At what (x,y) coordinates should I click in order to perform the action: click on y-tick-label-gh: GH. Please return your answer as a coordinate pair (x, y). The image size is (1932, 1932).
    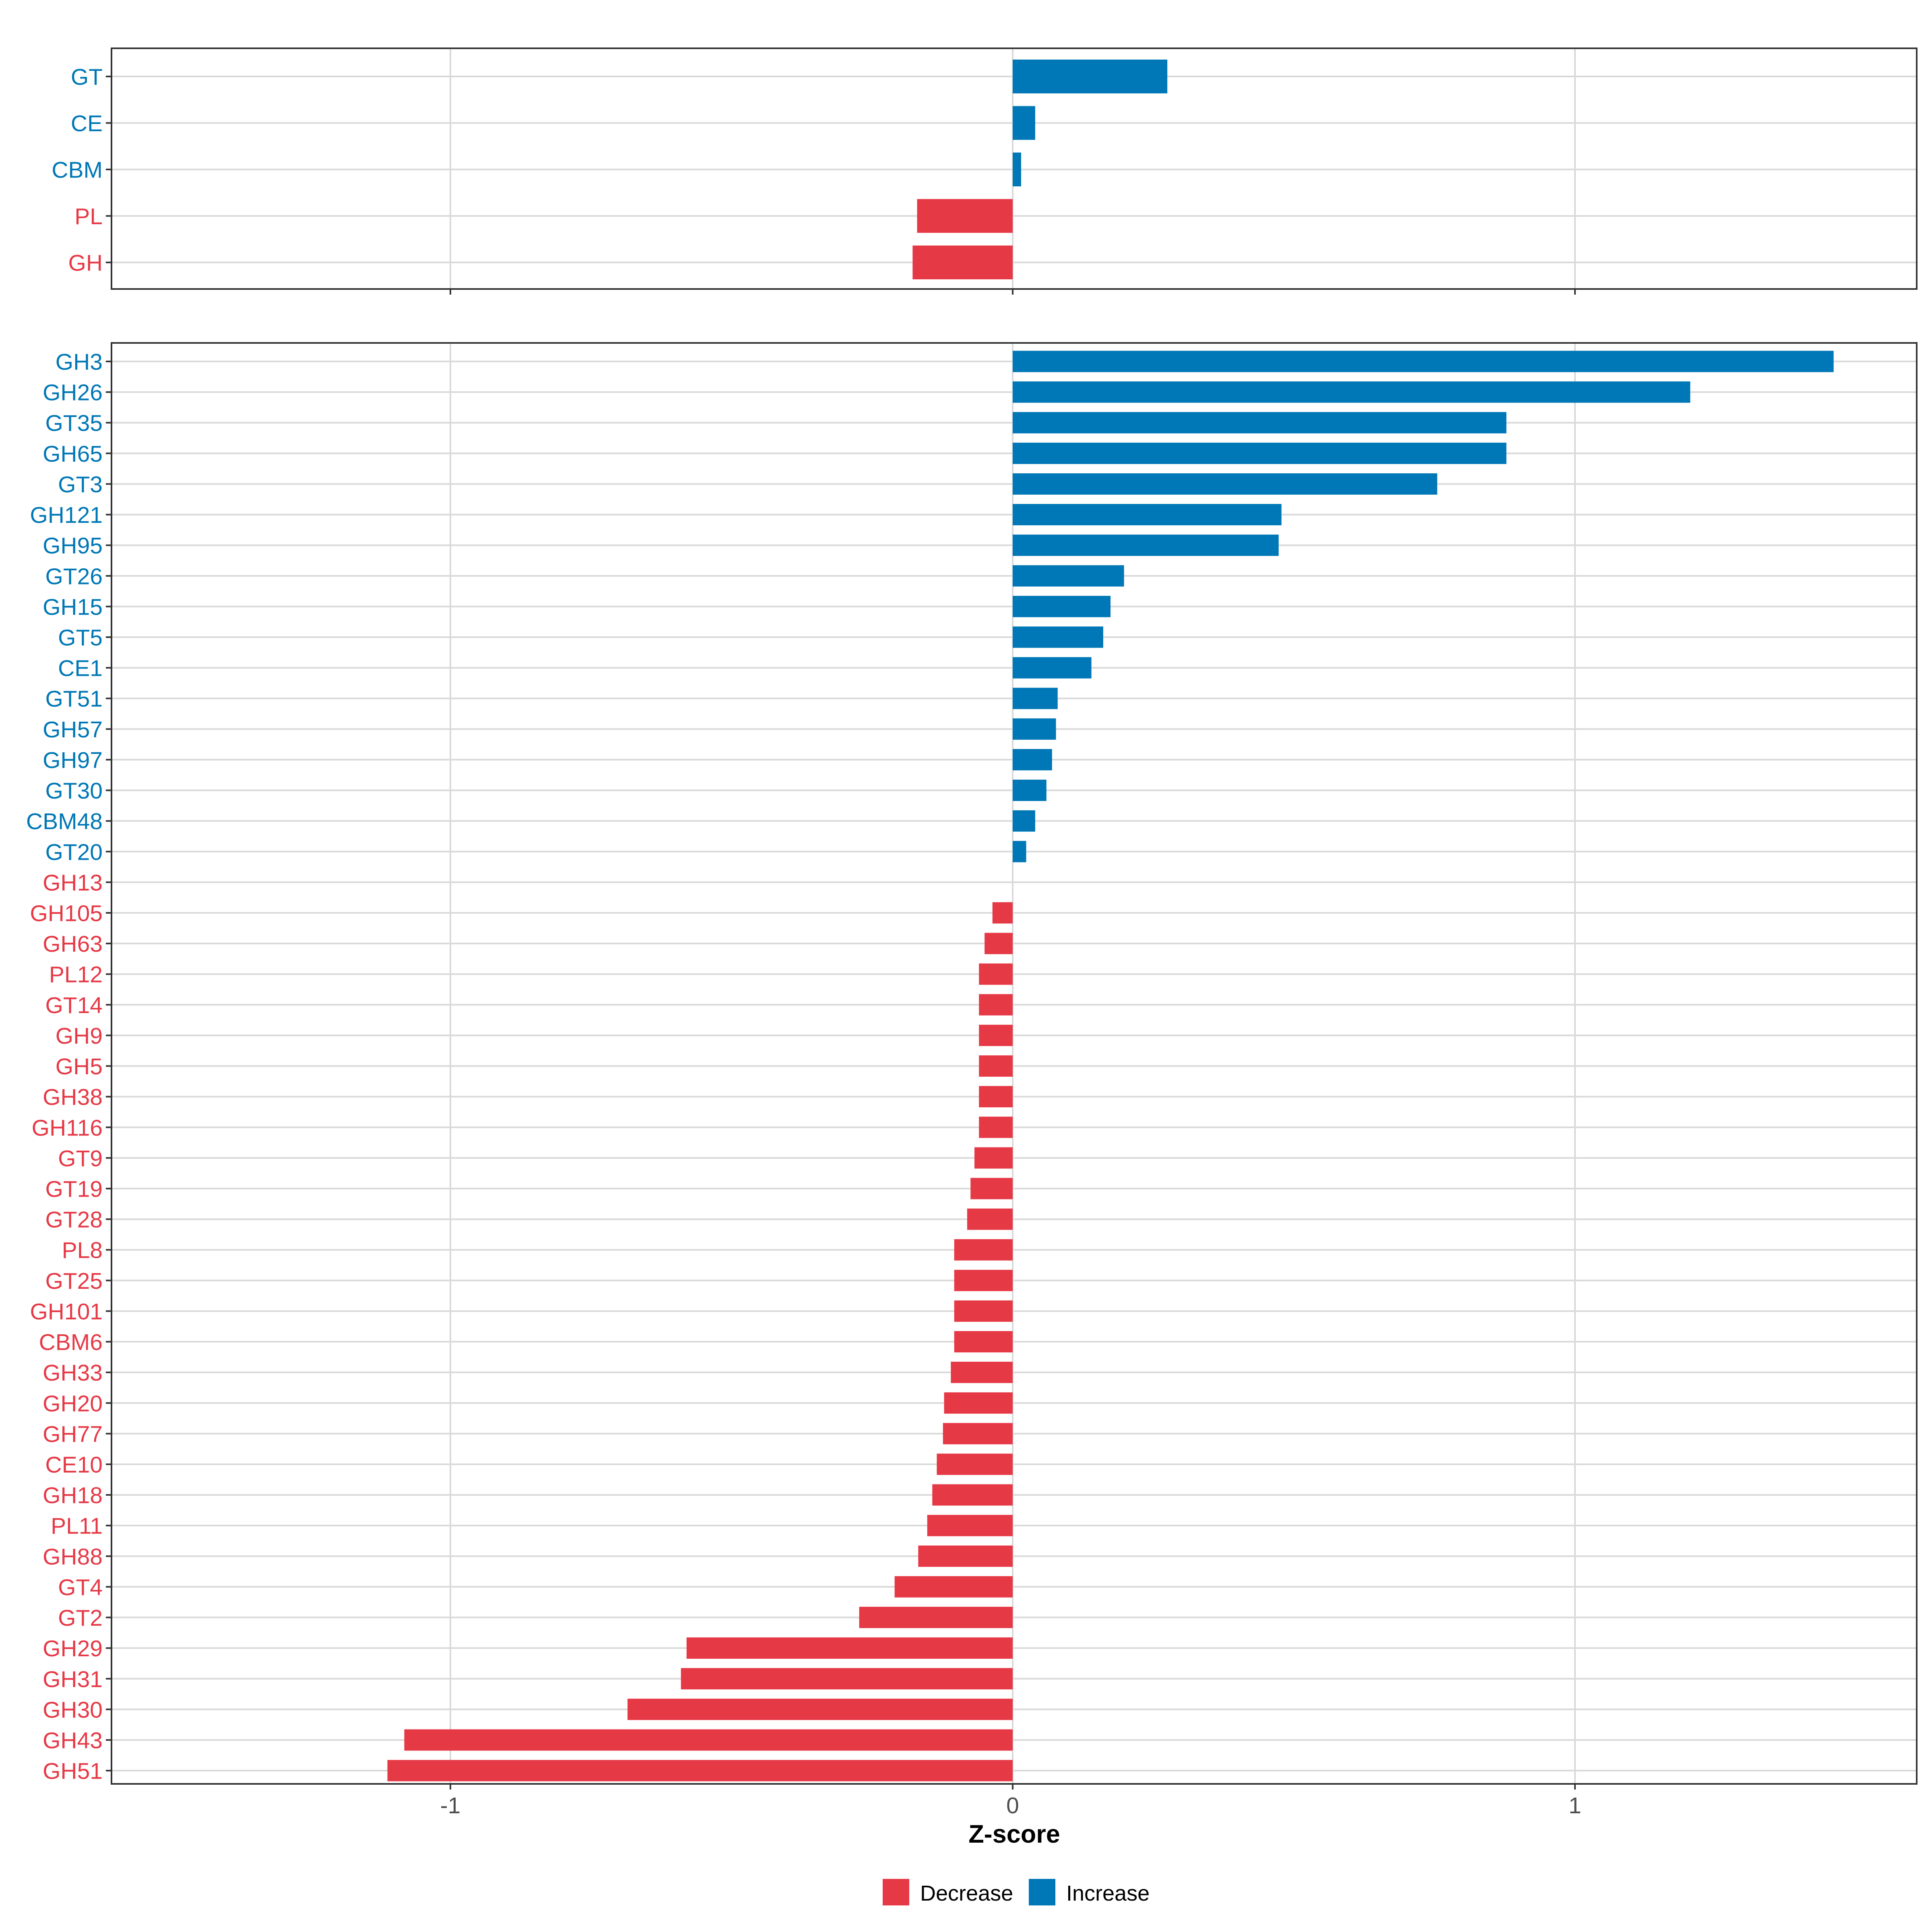
    Looking at the image, I should click on (85, 263).